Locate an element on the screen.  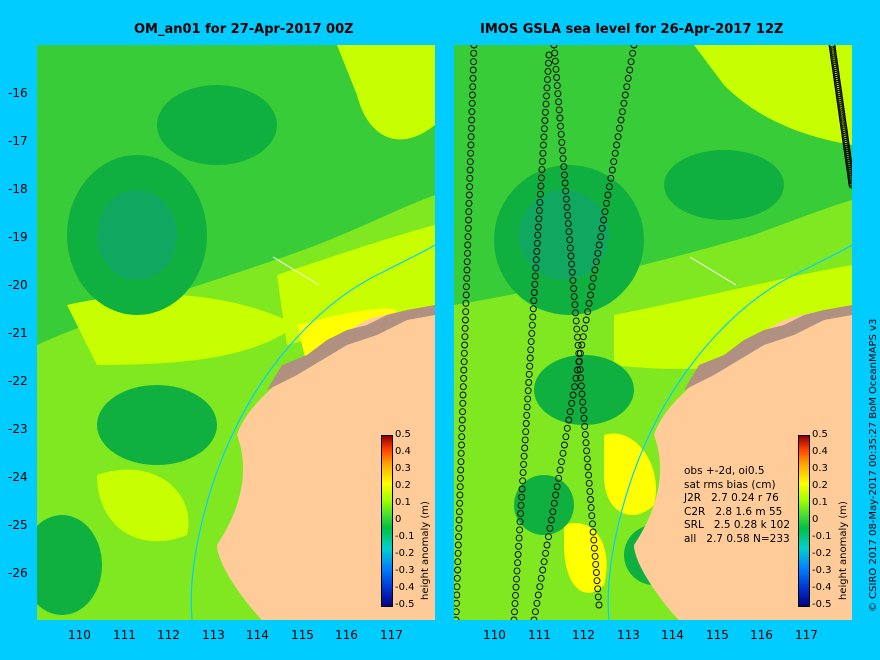
stats-row: C2R 2.8 1.6 m 55 is located at coordinates (733, 511).